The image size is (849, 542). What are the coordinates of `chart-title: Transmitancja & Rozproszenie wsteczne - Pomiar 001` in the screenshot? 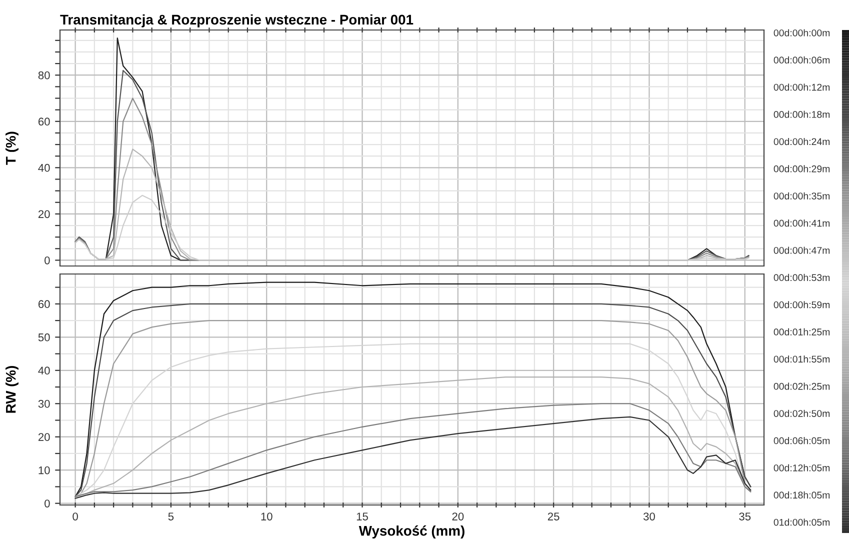 It's located at (237, 21).